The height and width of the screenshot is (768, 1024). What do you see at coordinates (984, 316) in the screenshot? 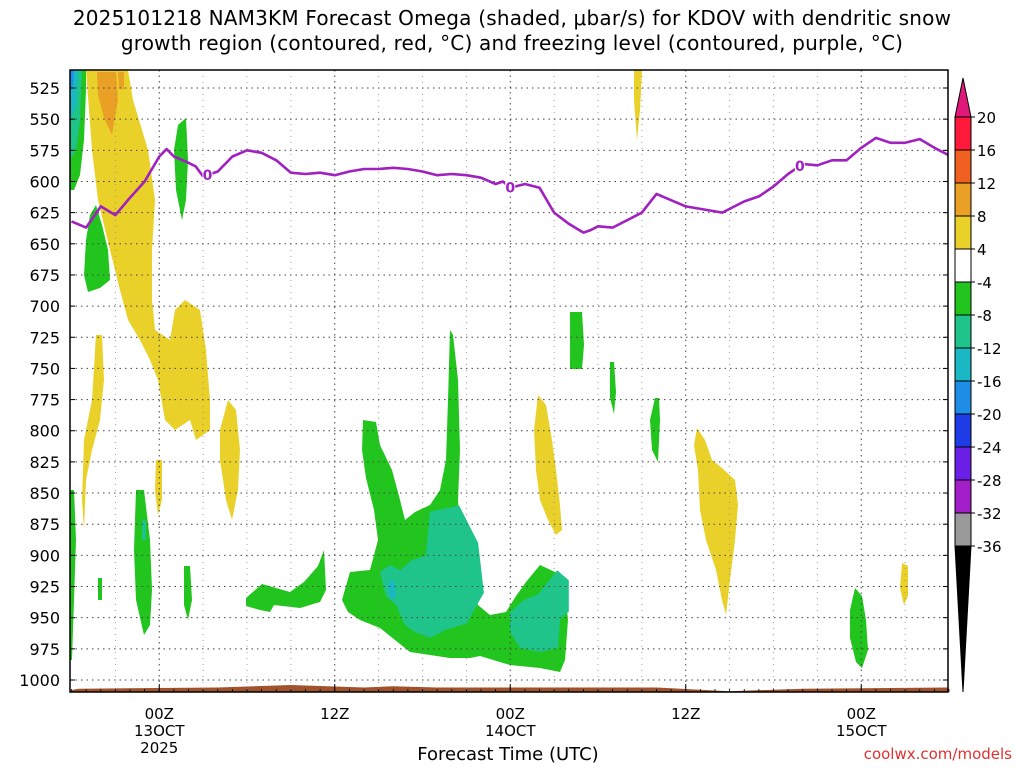
I see `colorbar-label: -8` at bounding box center [984, 316].